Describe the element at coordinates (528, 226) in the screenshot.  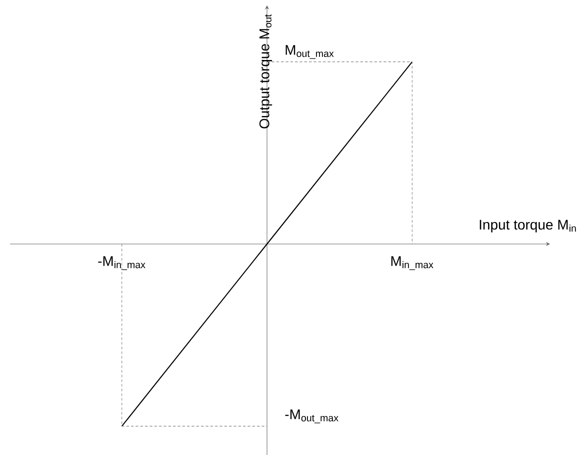
I see `x-axis-title: Input torque M$_{in}$` at that location.